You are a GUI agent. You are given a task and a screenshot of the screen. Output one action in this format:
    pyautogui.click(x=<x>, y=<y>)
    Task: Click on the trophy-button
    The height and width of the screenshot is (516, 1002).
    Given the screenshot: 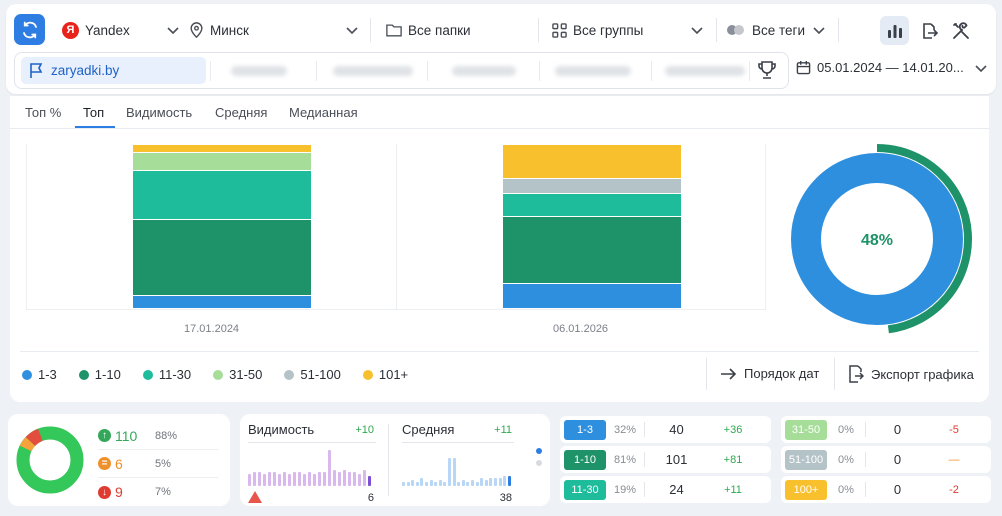 What is the action you would take?
    pyautogui.click(x=767, y=71)
    